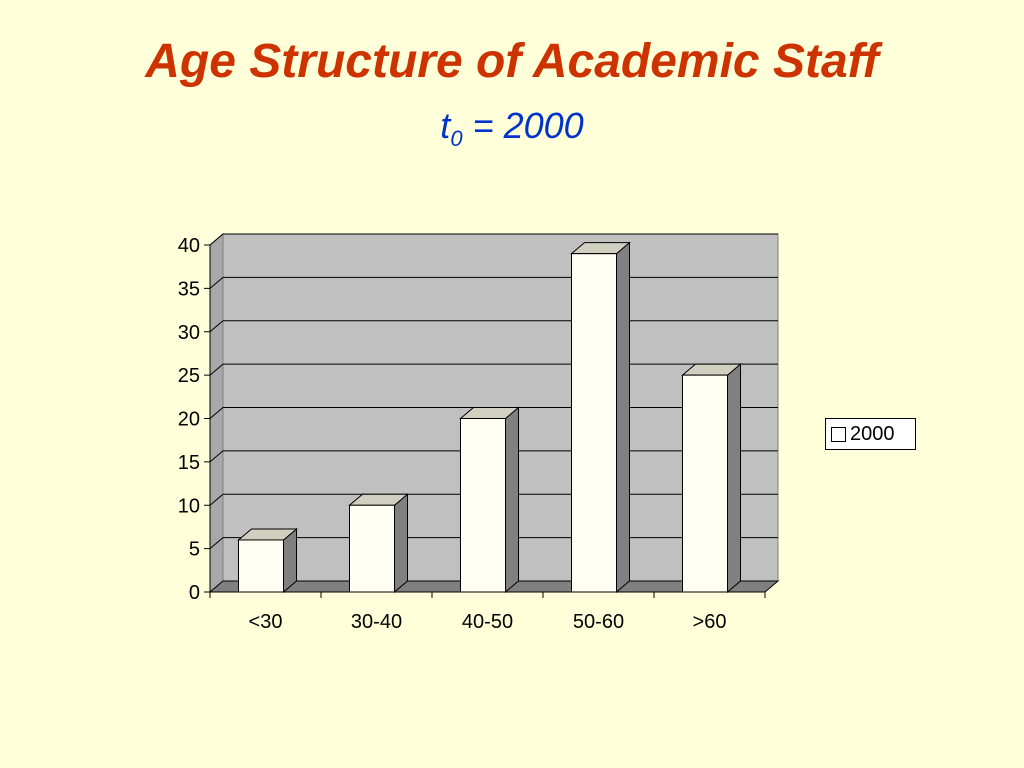 The height and width of the screenshot is (768, 1024). What do you see at coordinates (376, 622) in the screenshot?
I see `x-tick-label: 30-40` at bounding box center [376, 622].